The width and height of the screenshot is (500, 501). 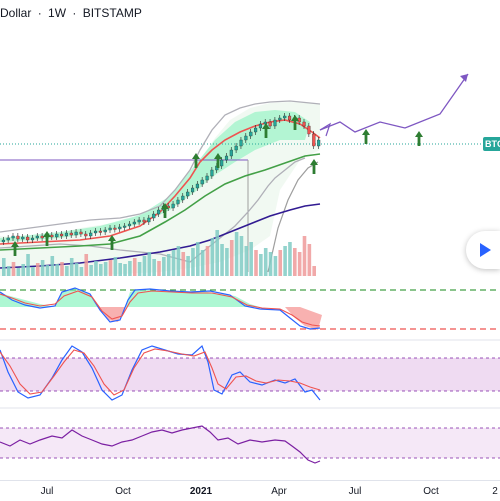 I want to click on stochrsi-zone, so click(x=250, y=374).